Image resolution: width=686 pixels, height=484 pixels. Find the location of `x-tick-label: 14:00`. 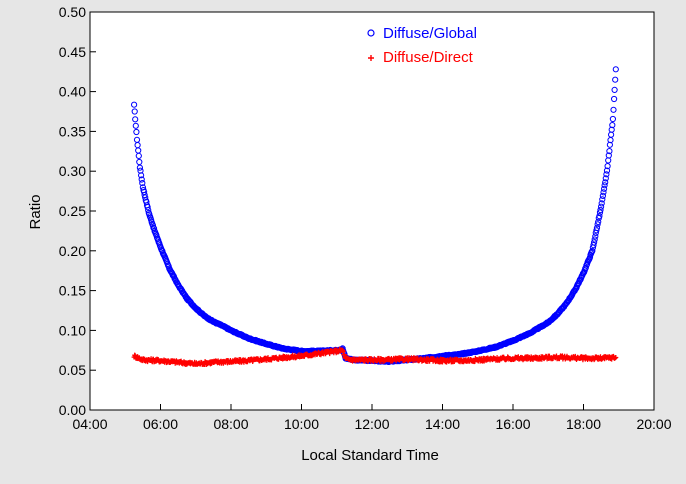

x-tick-label: 14:00 is located at coordinates (442, 424).